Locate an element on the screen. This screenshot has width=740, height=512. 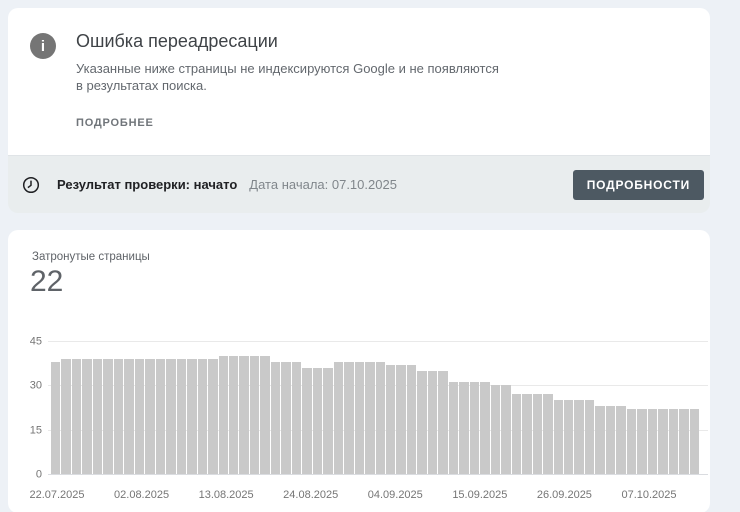
learn-more-link: ПОДРОБНЕЕ is located at coordinates (115, 123).